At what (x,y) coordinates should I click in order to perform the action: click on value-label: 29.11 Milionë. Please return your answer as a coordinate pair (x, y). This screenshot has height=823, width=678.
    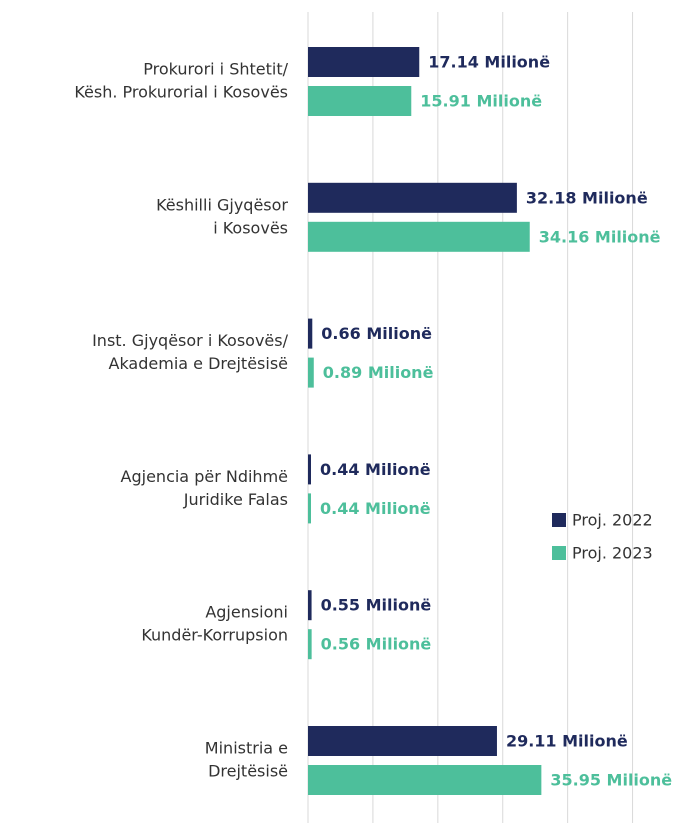
    Looking at the image, I should click on (567, 741).